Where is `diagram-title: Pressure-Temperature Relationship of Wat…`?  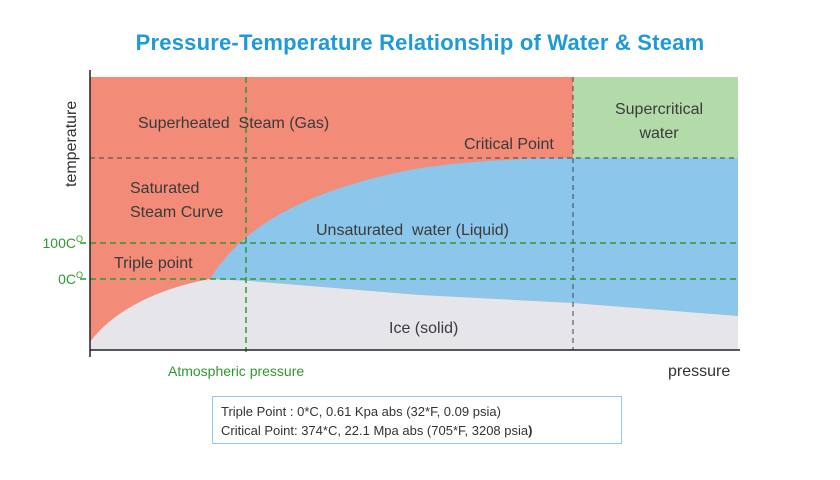
diagram-title: Pressure-Temperature Relationship of Wat… is located at coordinates (420, 42).